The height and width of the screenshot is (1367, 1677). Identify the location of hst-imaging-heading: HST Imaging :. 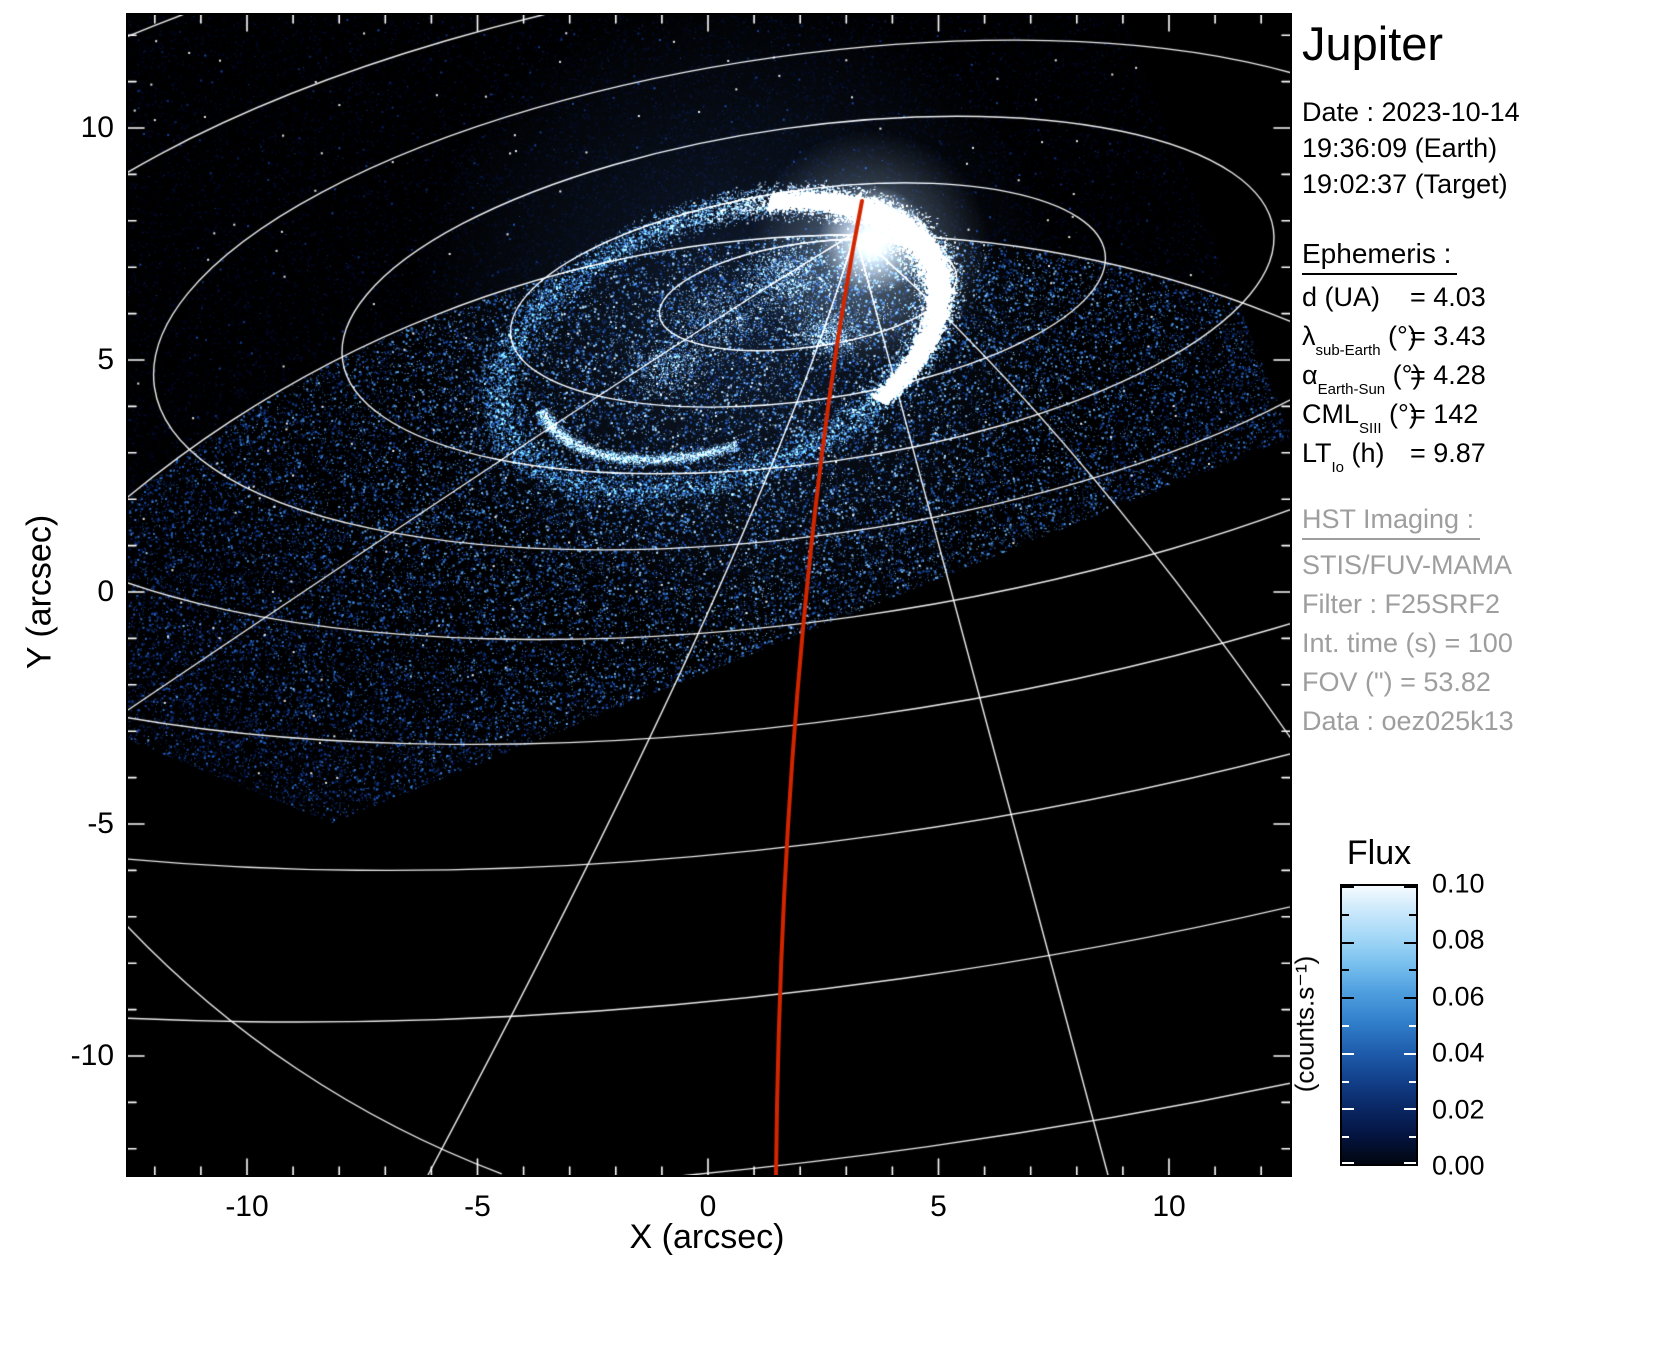
(1391, 522).